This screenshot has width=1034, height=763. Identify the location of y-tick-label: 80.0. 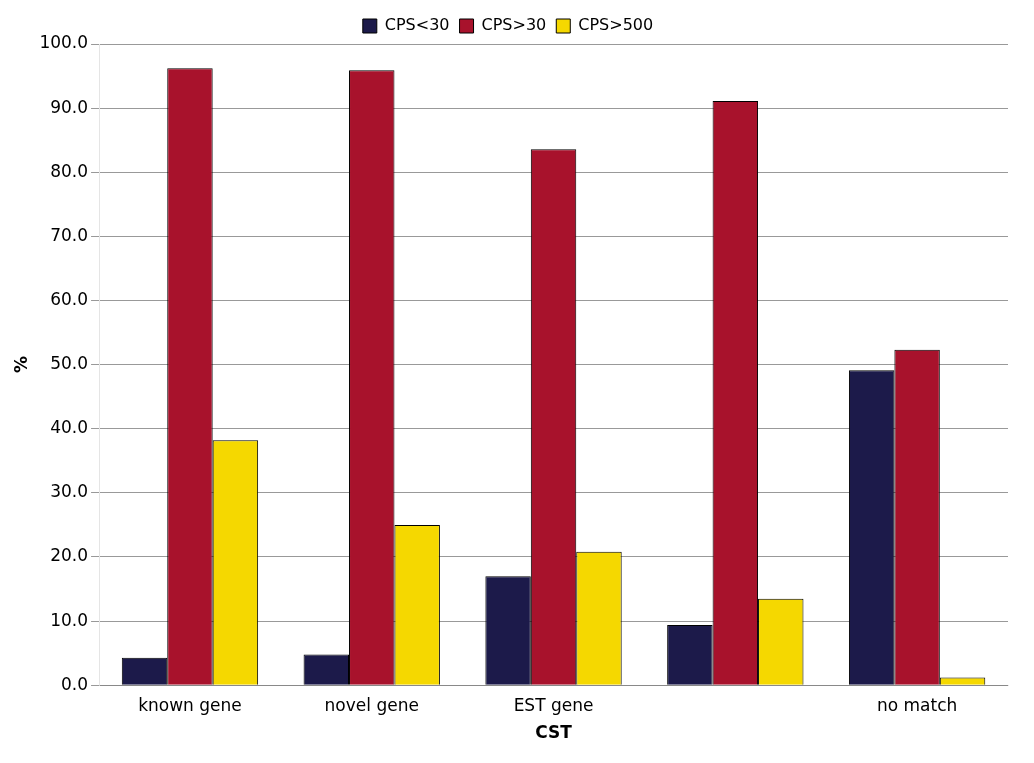
(69, 170).